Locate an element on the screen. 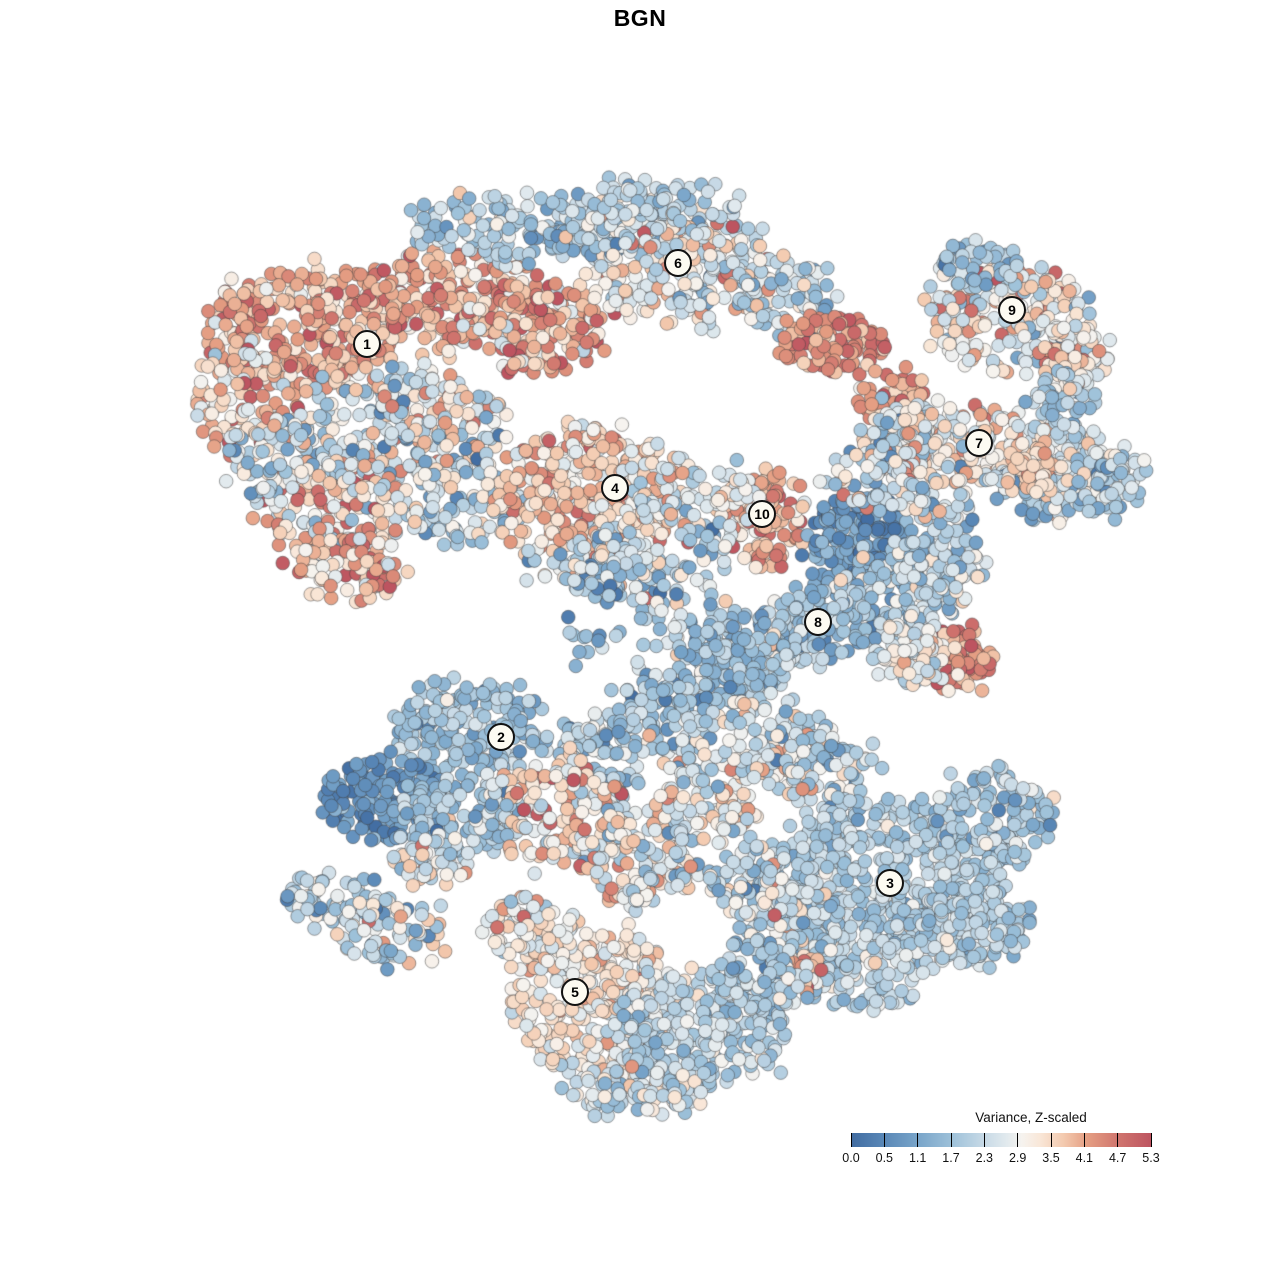  cluster-badge-7: 7 is located at coordinates (979, 443).